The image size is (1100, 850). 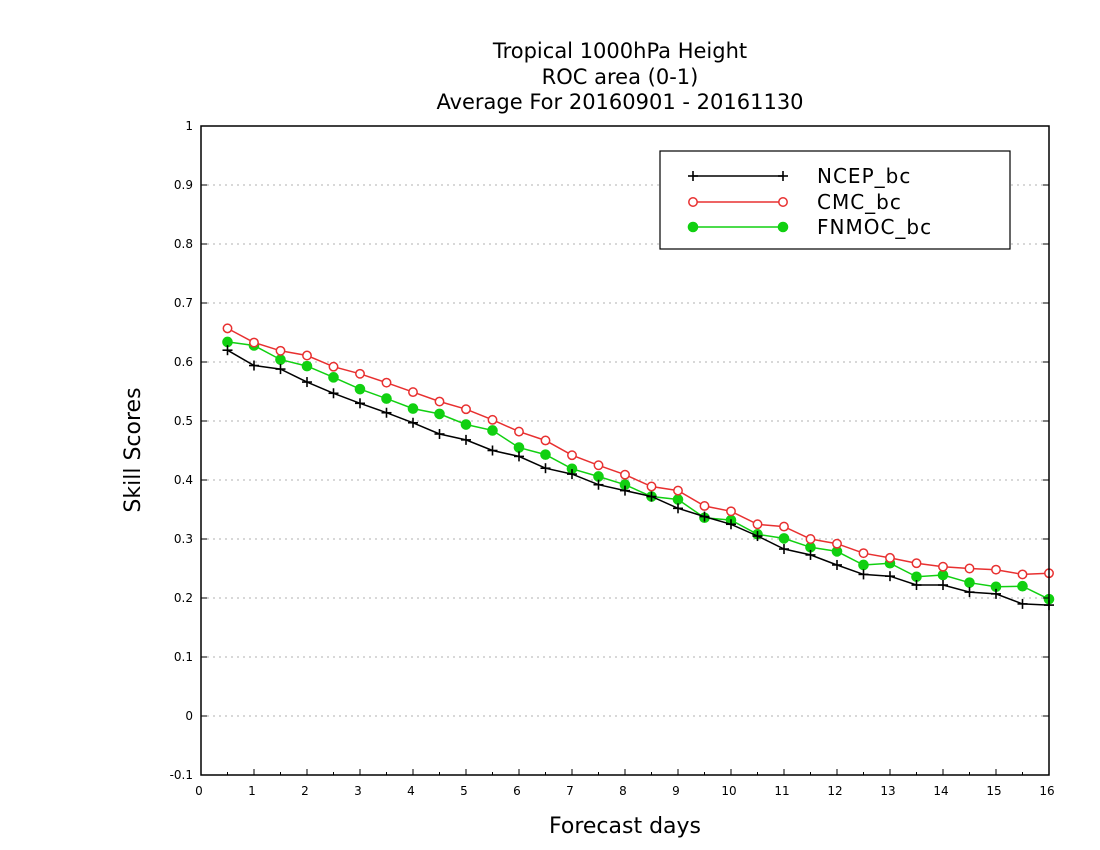 I want to click on y-tick-label: 0, so click(x=189, y=716).